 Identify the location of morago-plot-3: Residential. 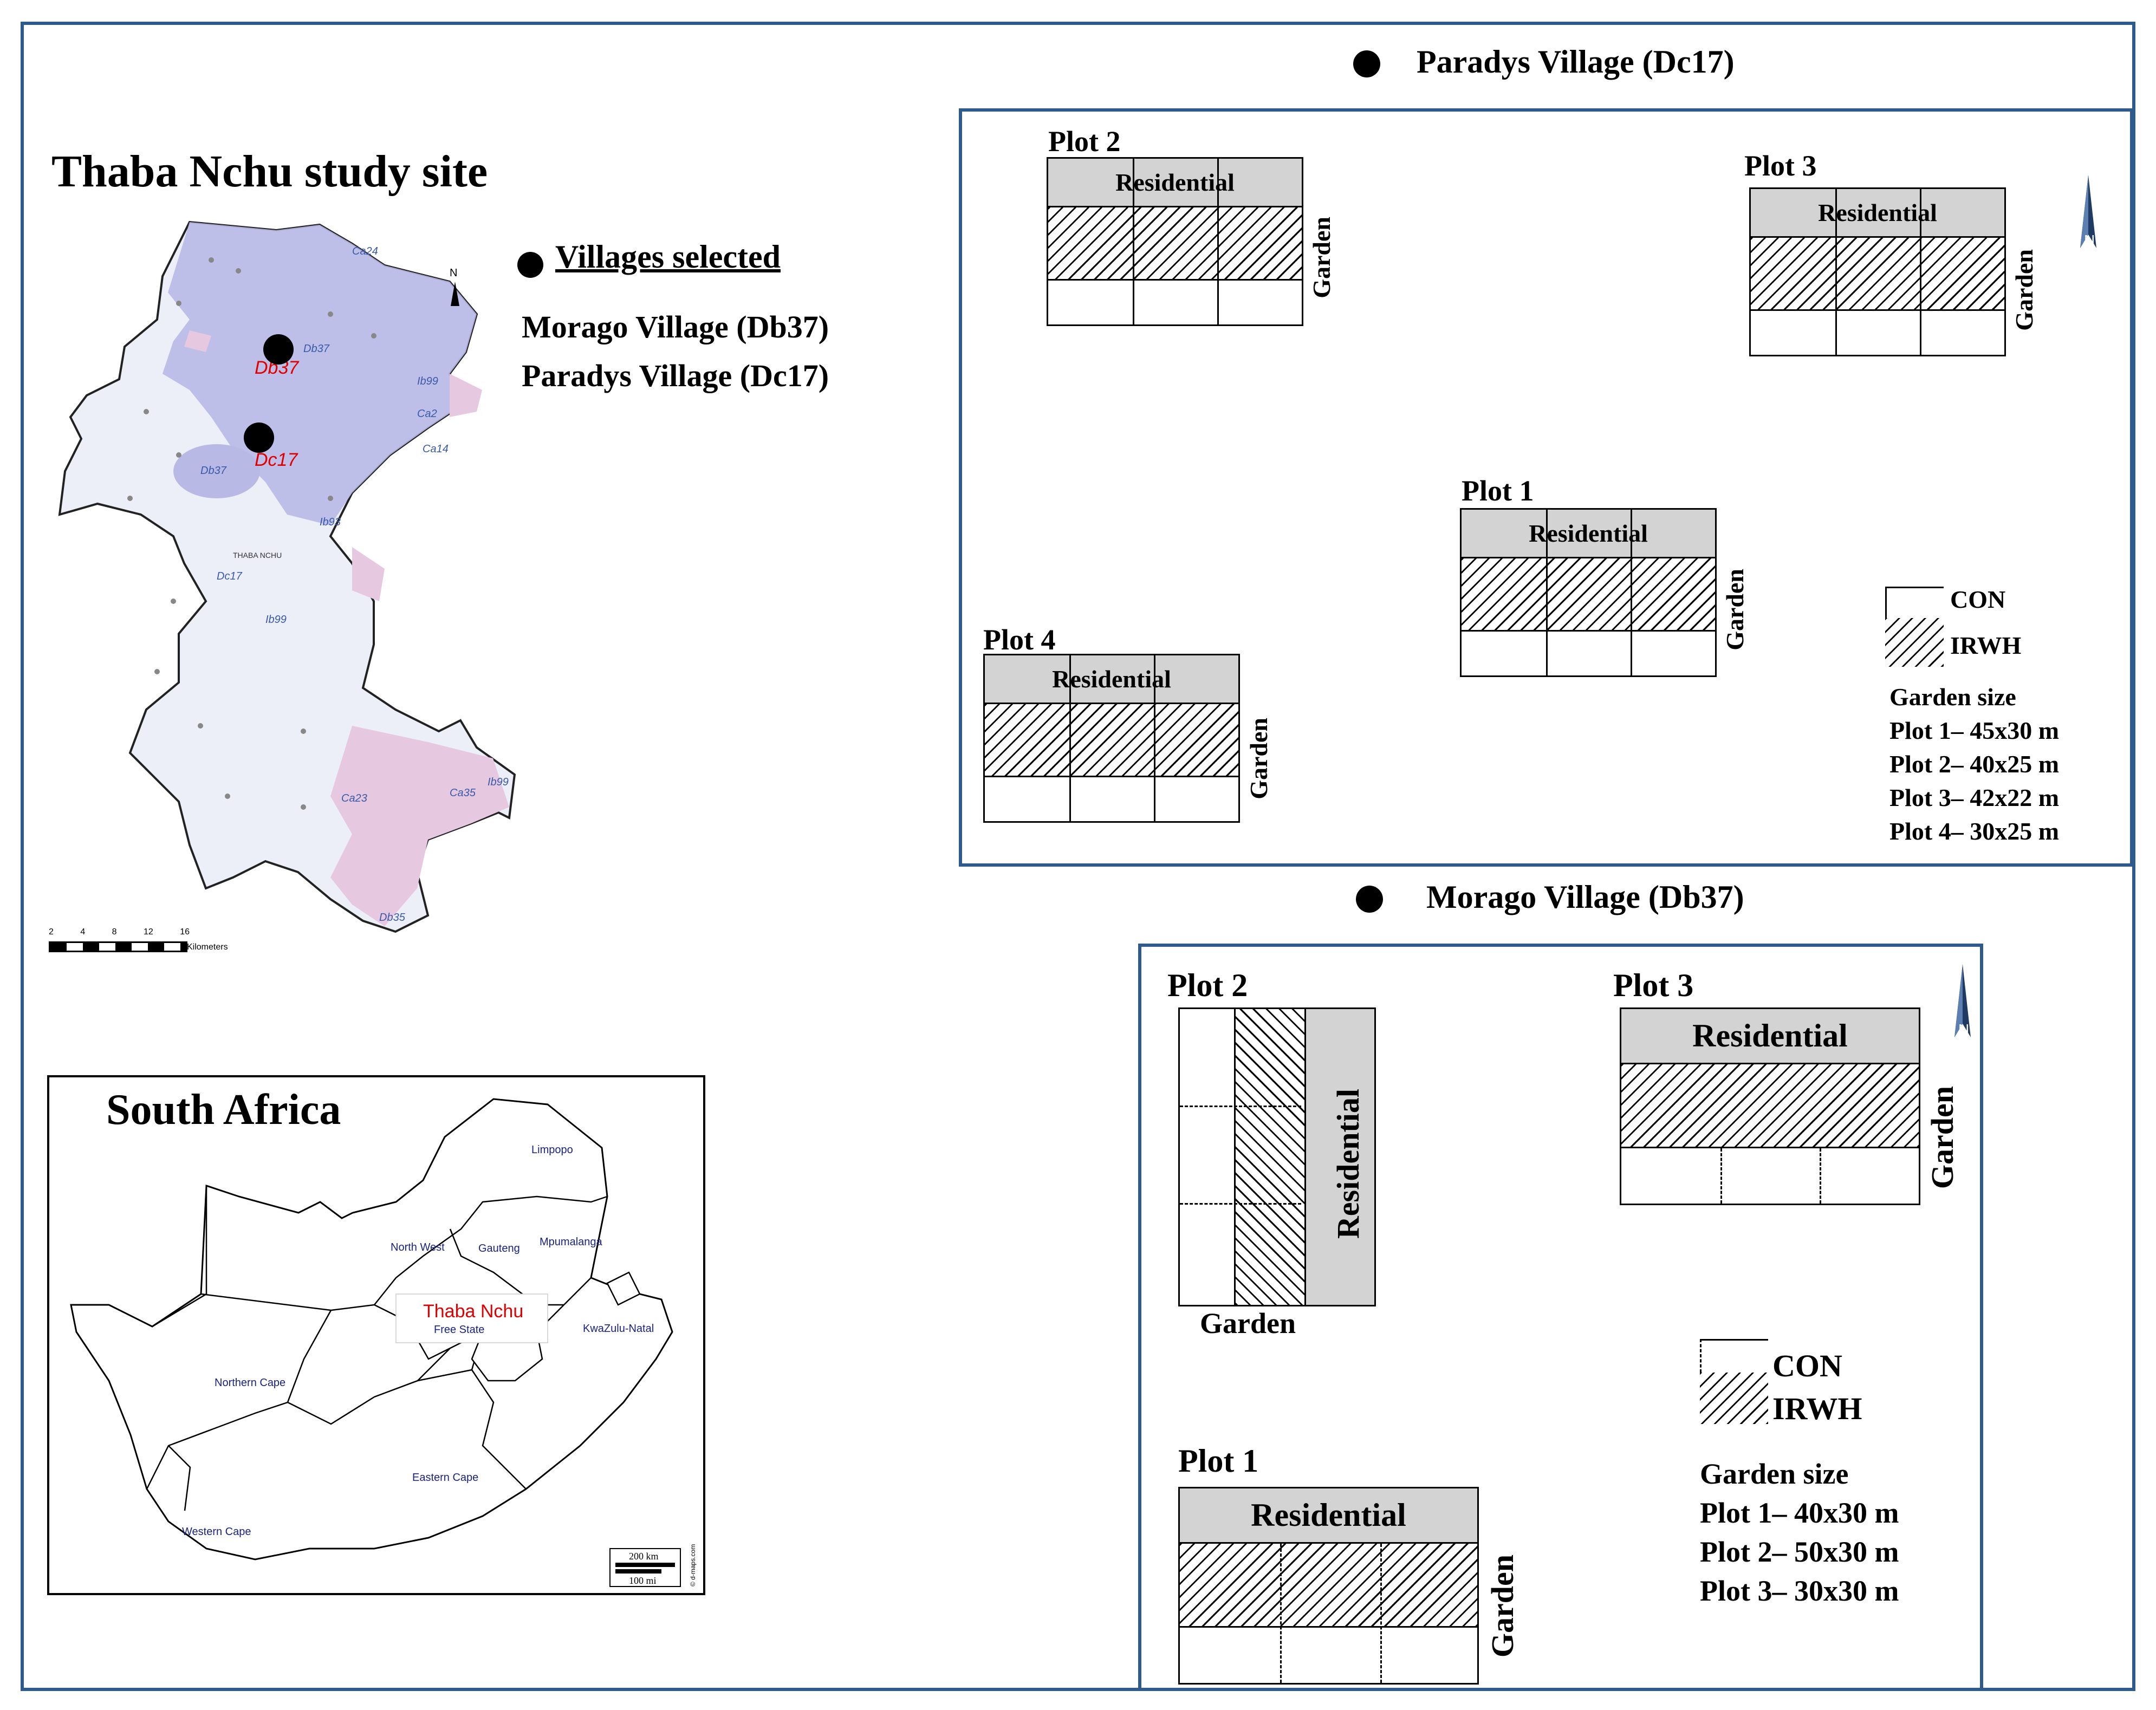
(1770, 1106).